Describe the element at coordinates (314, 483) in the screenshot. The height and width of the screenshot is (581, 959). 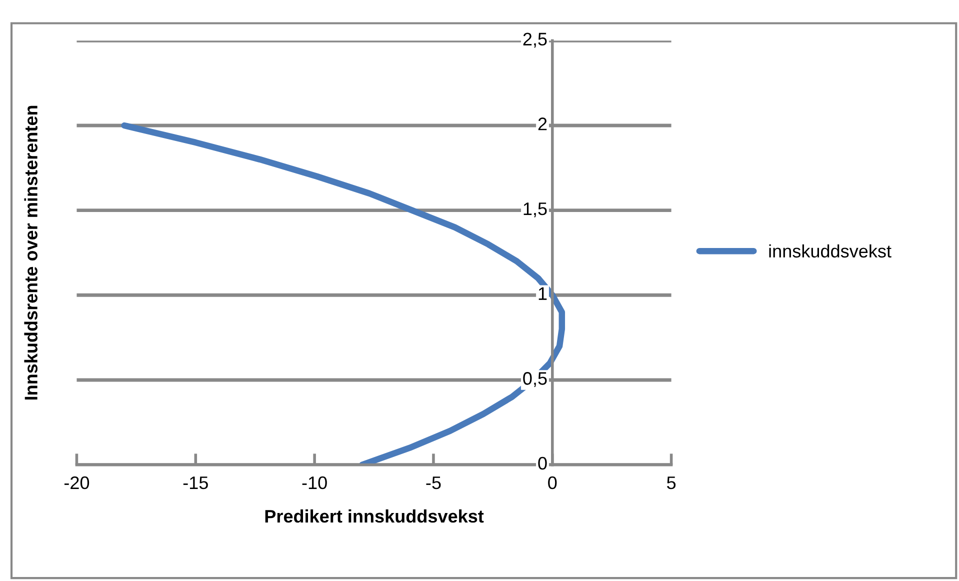
I see `x-tick-label: -10` at that location.